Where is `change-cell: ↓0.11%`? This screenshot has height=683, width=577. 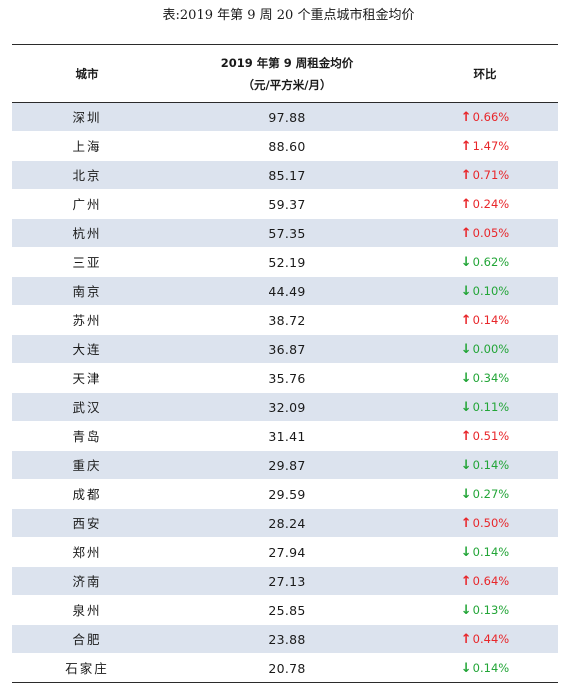
change-cell: ↓0.11% is located at coordinates (485, 407).